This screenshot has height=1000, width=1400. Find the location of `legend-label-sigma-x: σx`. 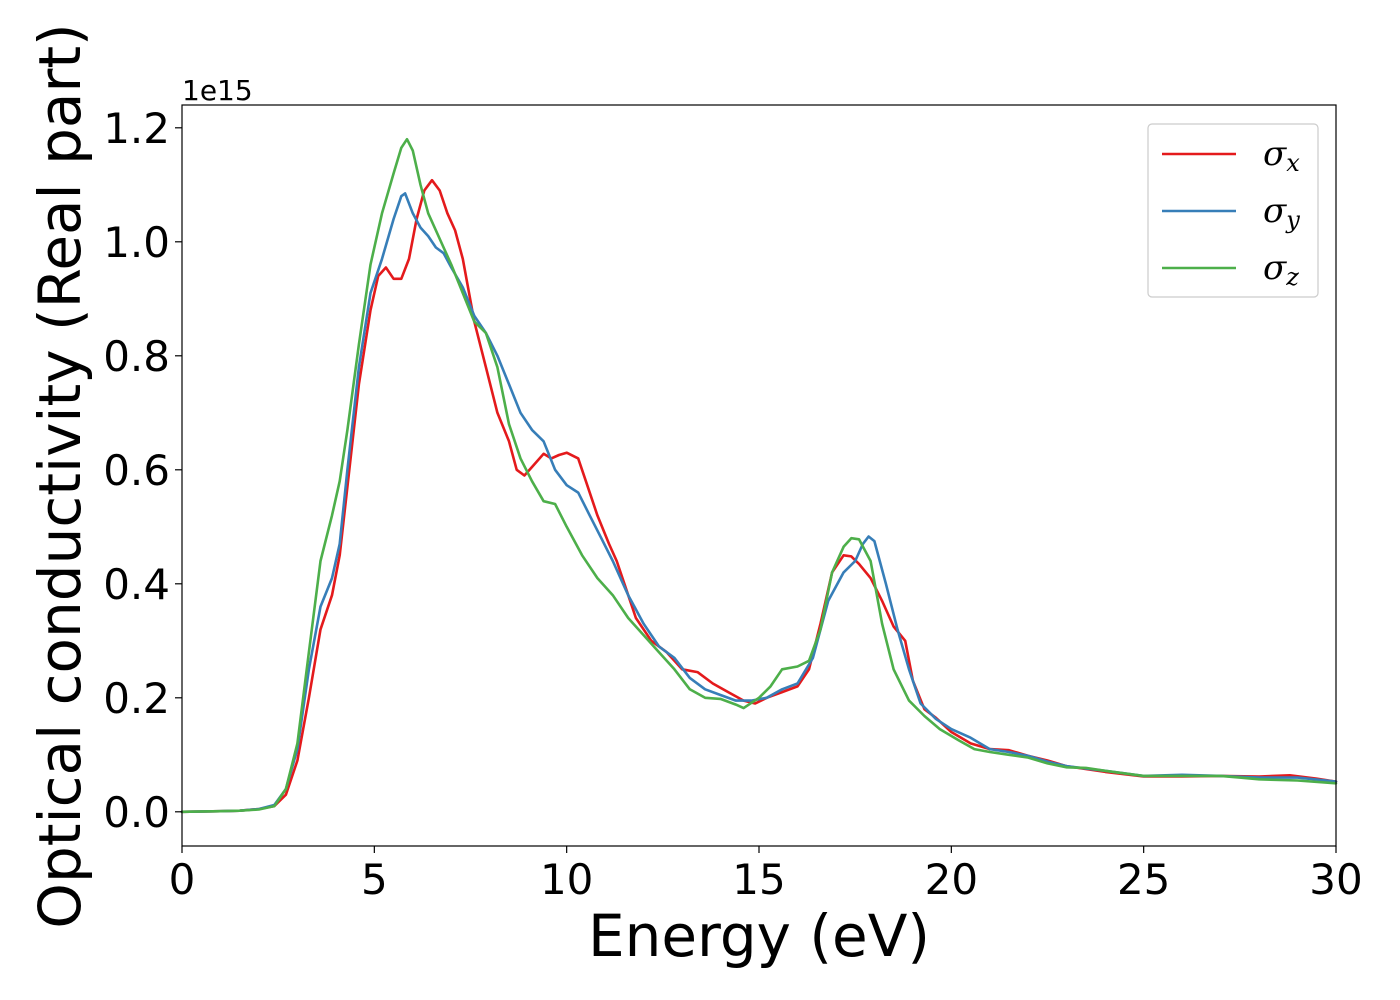

legend-label-sigma-x: σx is located at coordinates (1281, 155).